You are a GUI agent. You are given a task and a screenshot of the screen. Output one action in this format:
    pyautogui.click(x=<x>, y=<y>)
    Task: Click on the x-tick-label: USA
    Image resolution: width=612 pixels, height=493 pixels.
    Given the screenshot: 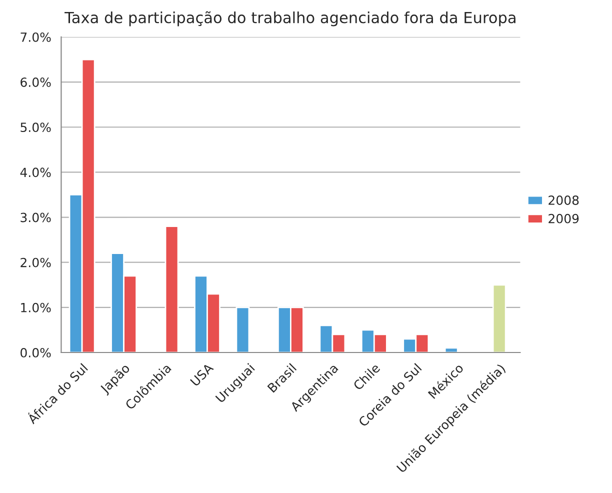 What is the action you would take?
    pyautogui.click(x=202, y=374)
    